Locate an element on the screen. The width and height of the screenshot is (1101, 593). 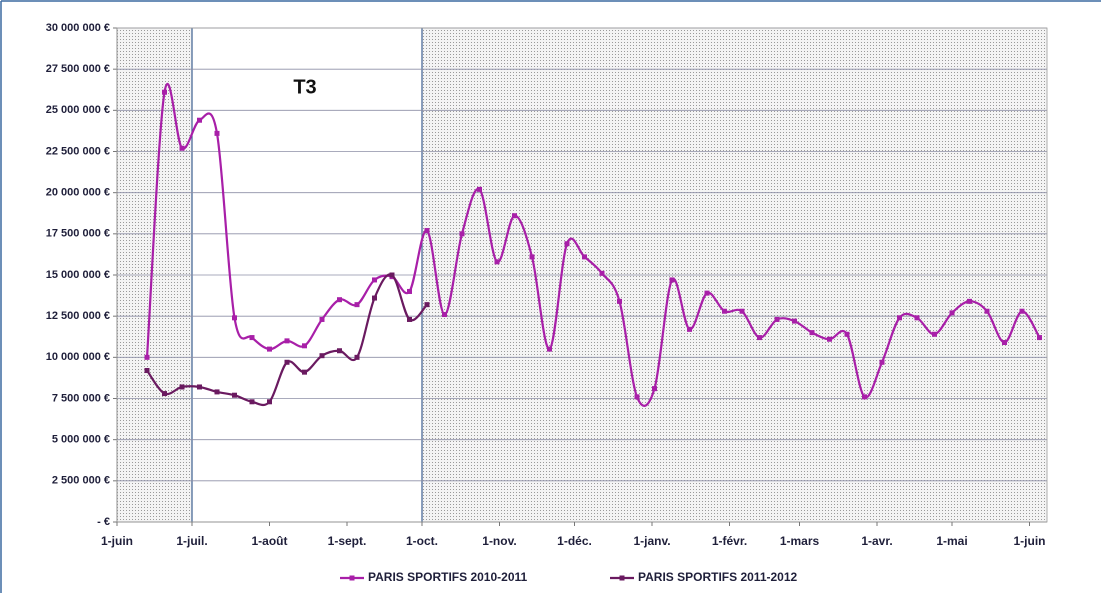
x-tick-label: 1-nov. is located at coordinates (499, 541).